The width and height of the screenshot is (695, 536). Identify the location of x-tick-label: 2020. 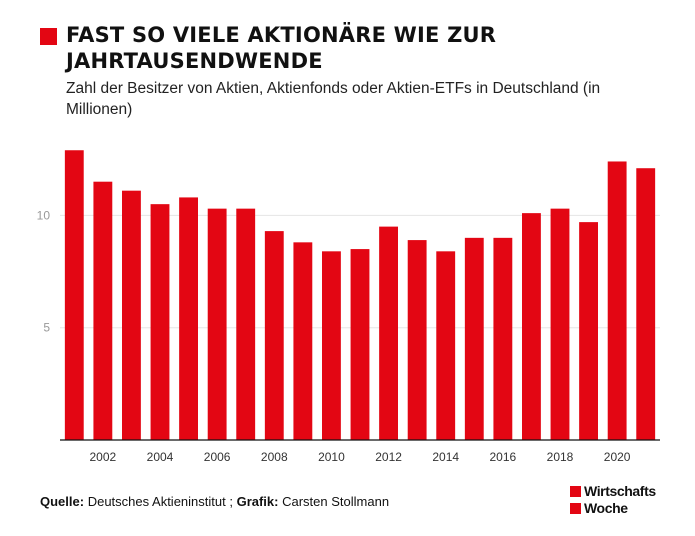
(617, 457).